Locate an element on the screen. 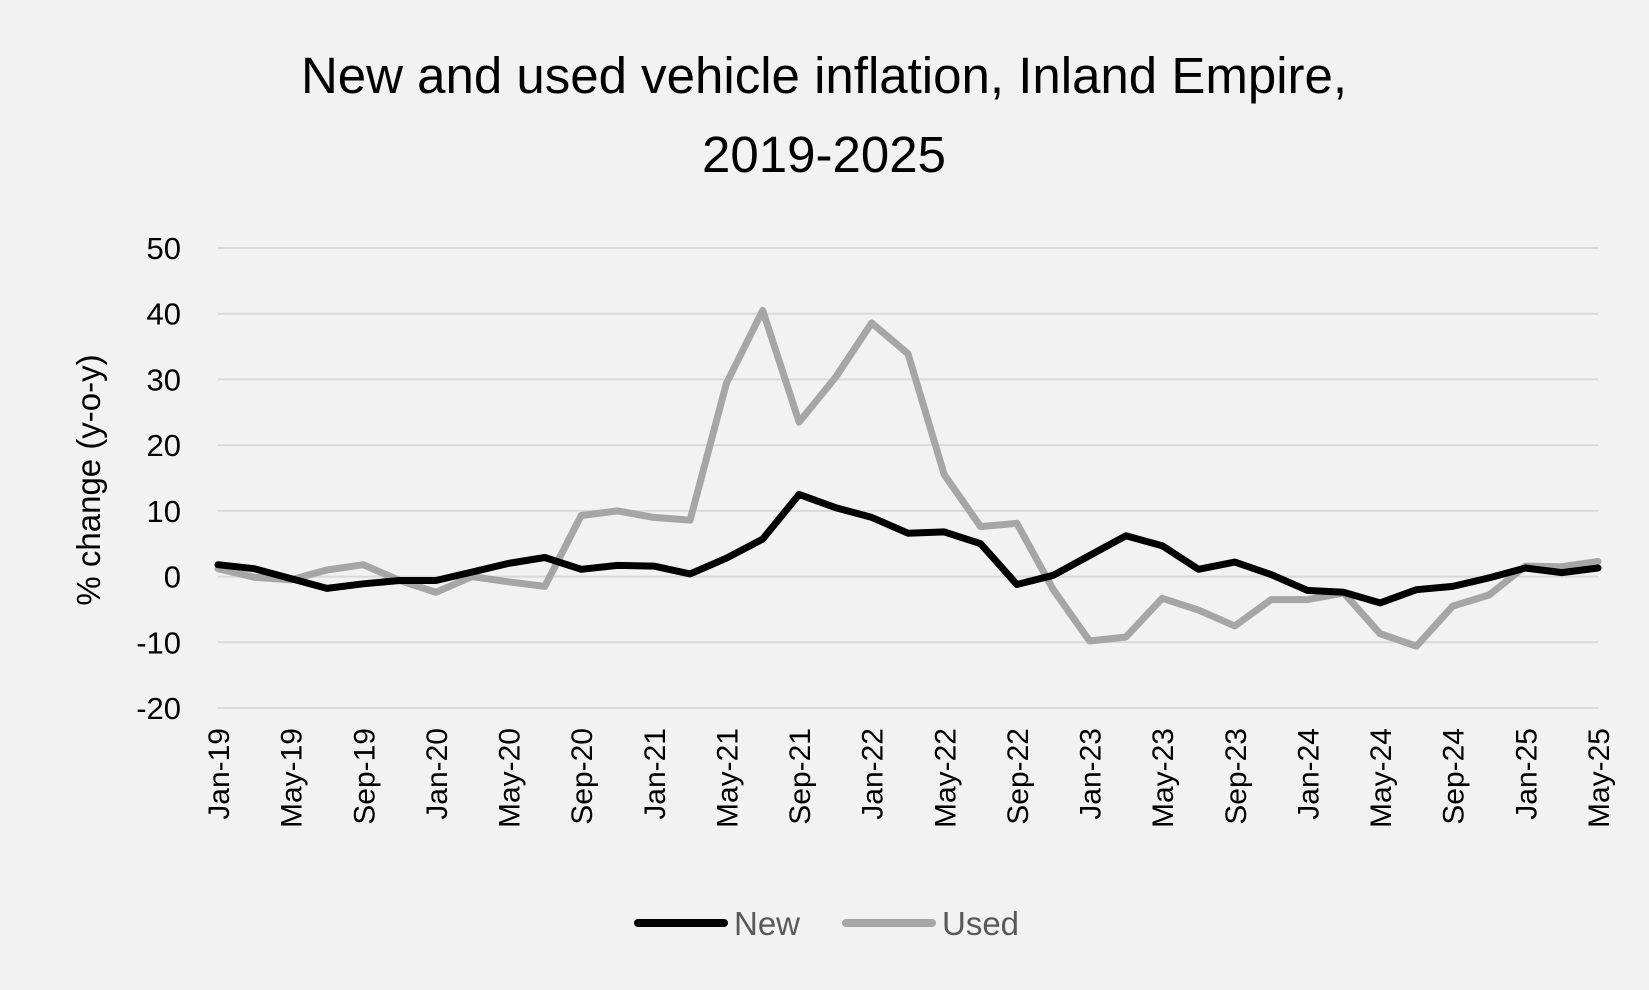  x-tick-label: May-24 is located at coordinates (1381, 778).